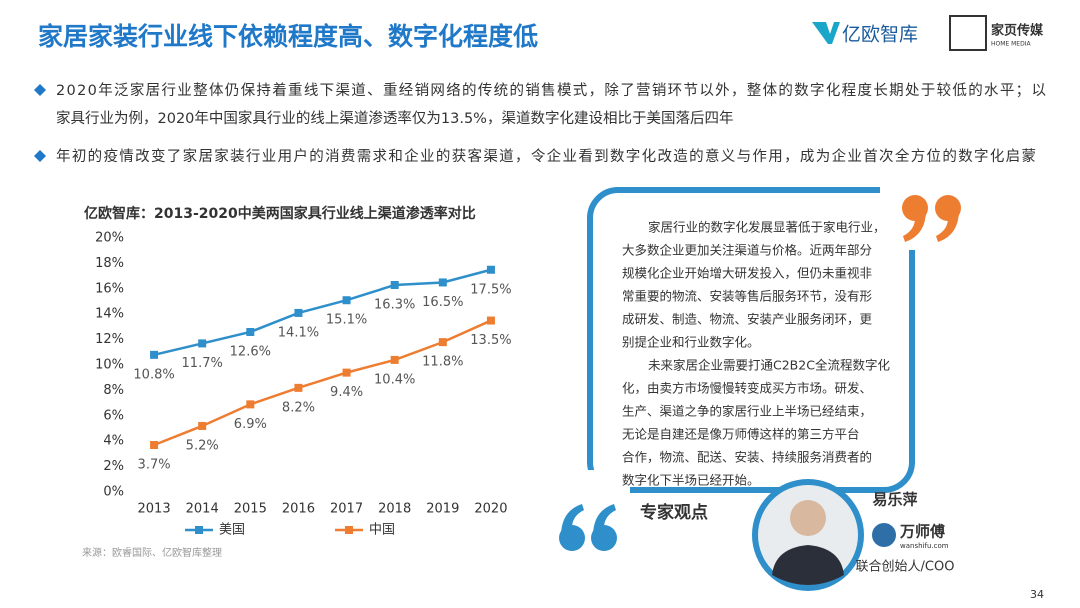 The height and width of the screenshot is (608, 1080). Describe the element at coordinates (298, 509) in the screenshot. I see `x-tick-label: 2016` at that location.